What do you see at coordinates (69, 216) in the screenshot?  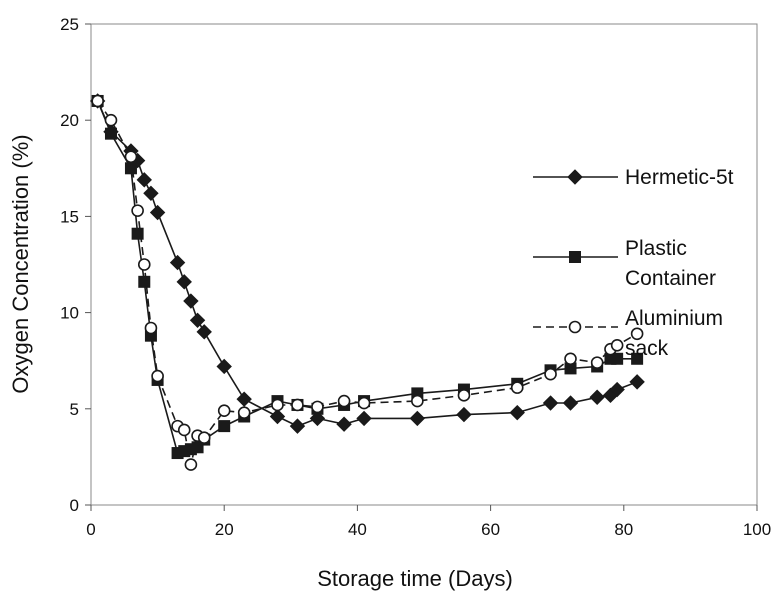 I see `y-tick-label: 15` at bounding box center [69, 216].